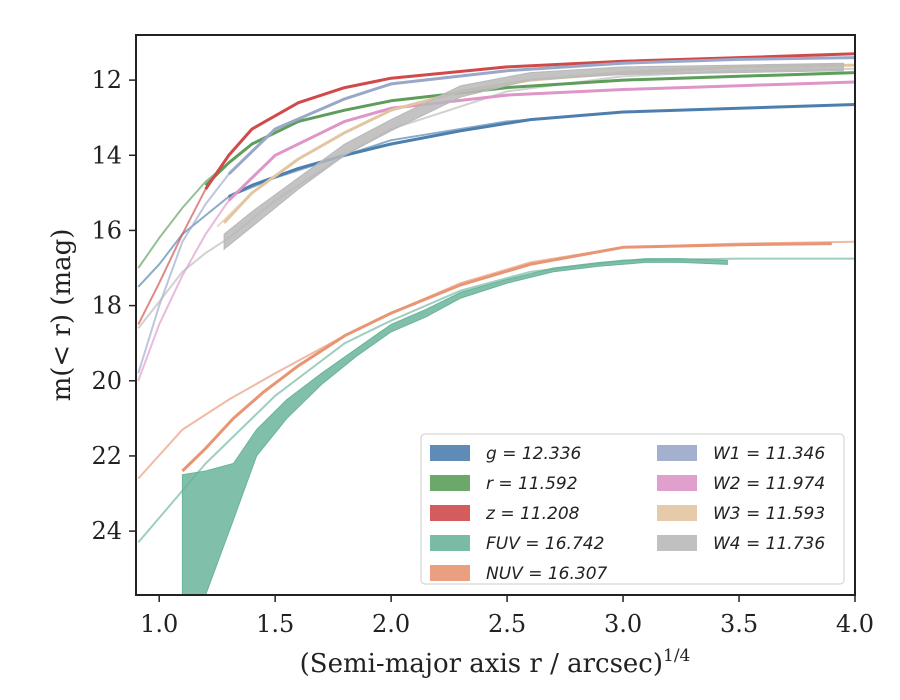 The width and height of the screenshot is (900, 700). Describe the element at coordinates (507, 624) in the screenshot. I see `x-tick-label: 2.5` at that location.